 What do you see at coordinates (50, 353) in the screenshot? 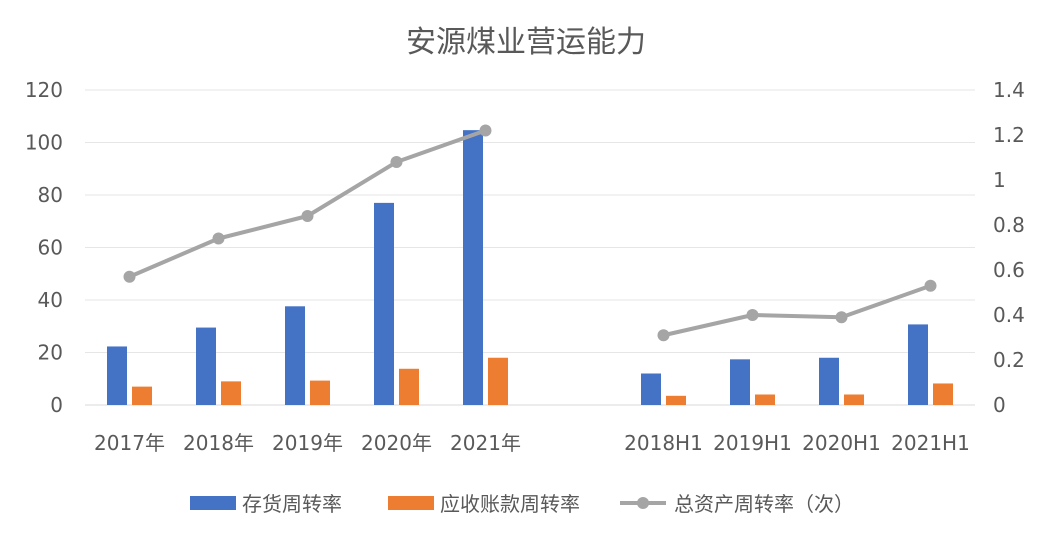
I see `left-tick-label: 20` at bounding box center [50, 353].